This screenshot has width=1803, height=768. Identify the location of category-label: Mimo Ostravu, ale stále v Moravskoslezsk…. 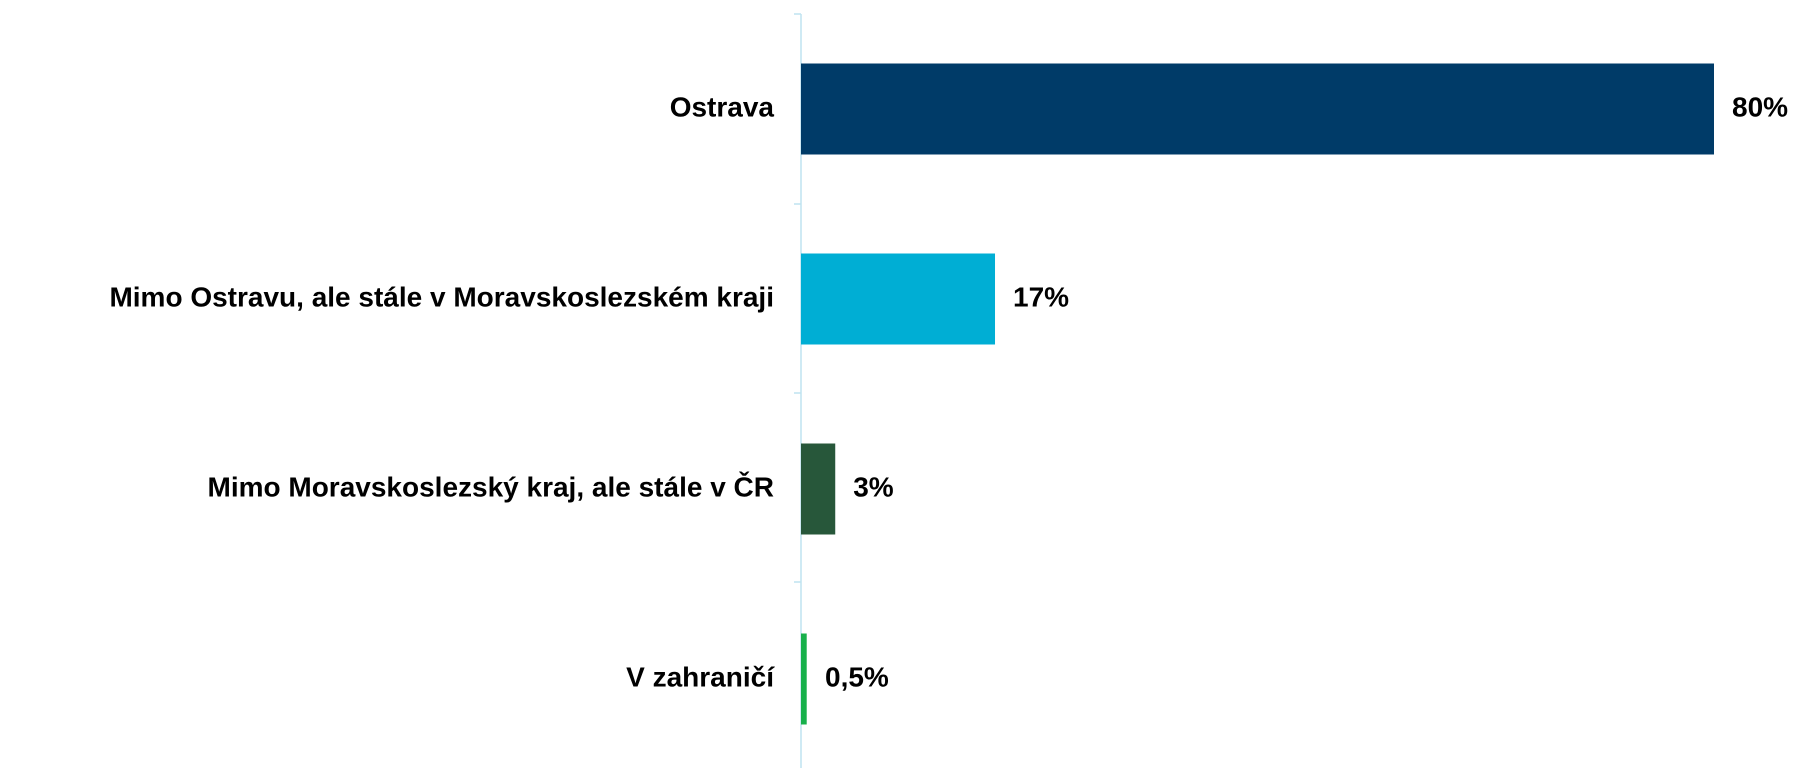
(441, 296).